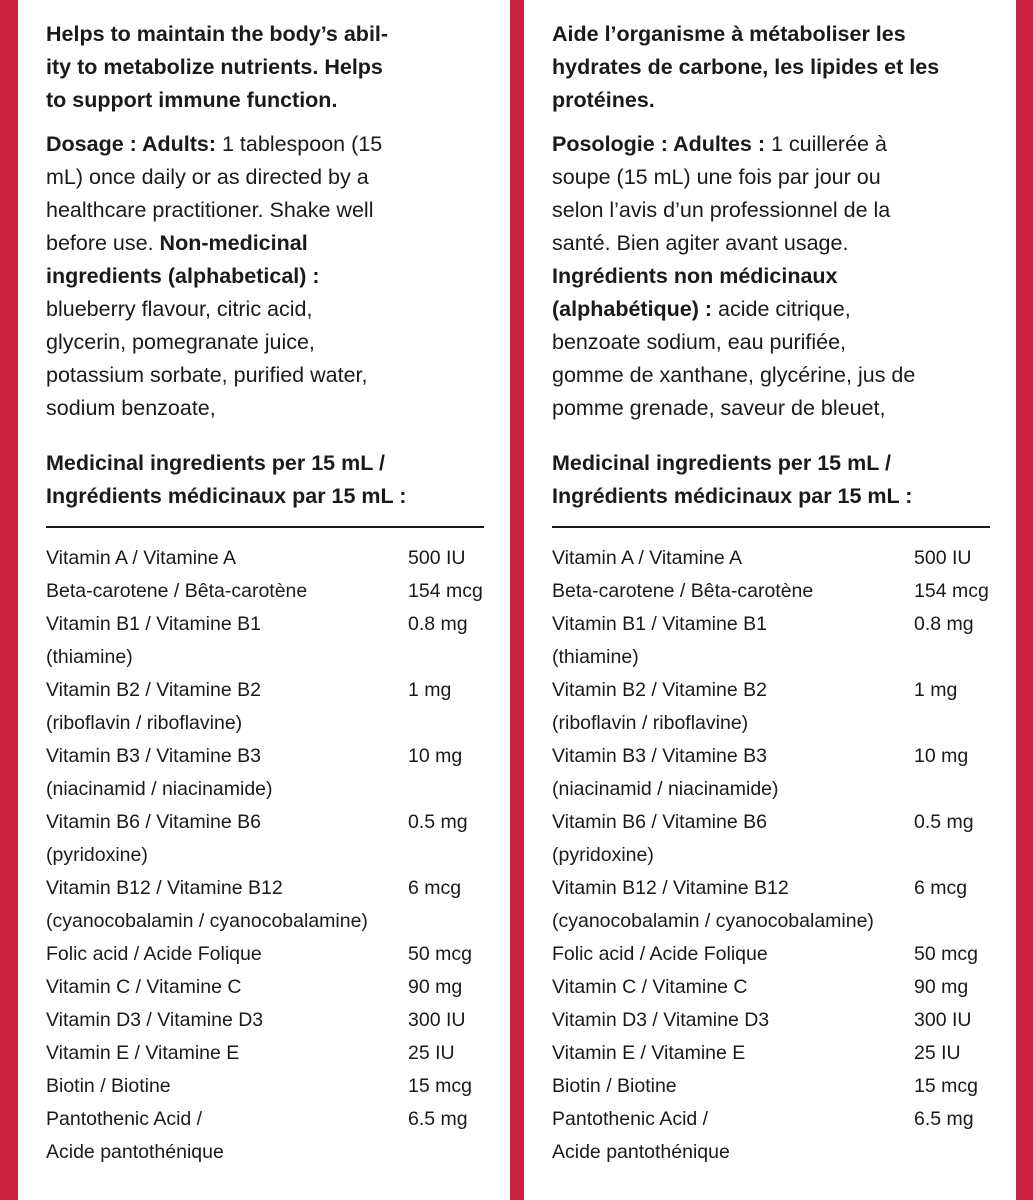 This screenshot has height=1200, width=1033. Describe the element at coordinates (440, 954) in the screenshot. I see `ingredient-amount: 50 mcg` at that location.